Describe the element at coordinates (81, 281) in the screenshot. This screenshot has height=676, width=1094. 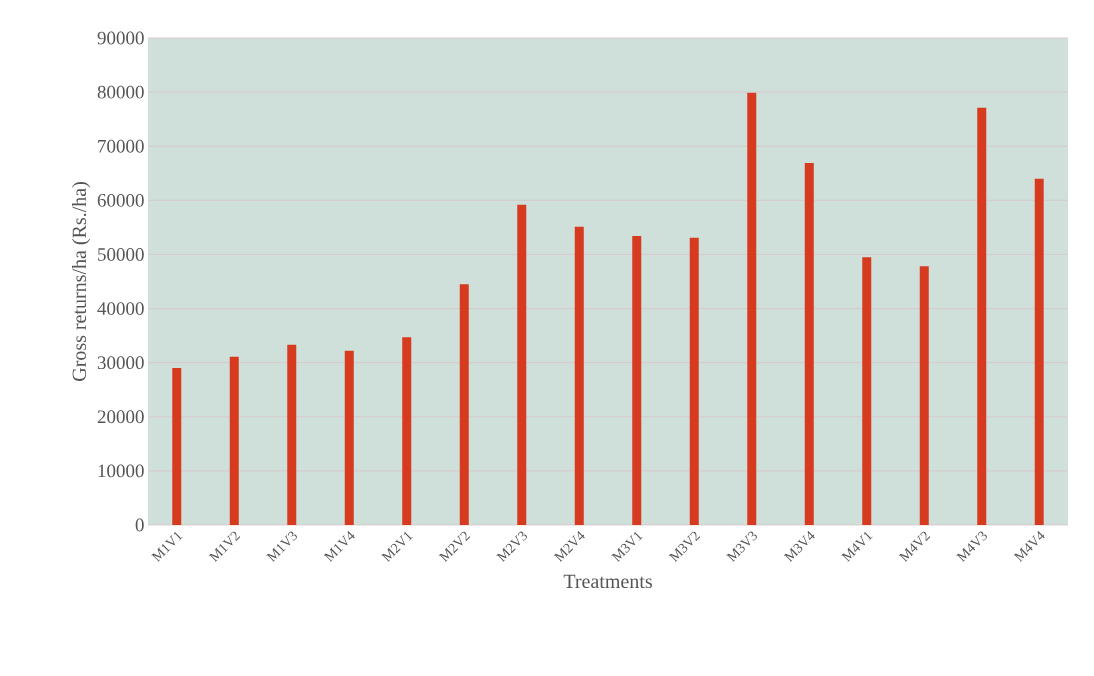
I see `y-axis-title: Gross returns/ha (Rs./ha)` at that location.